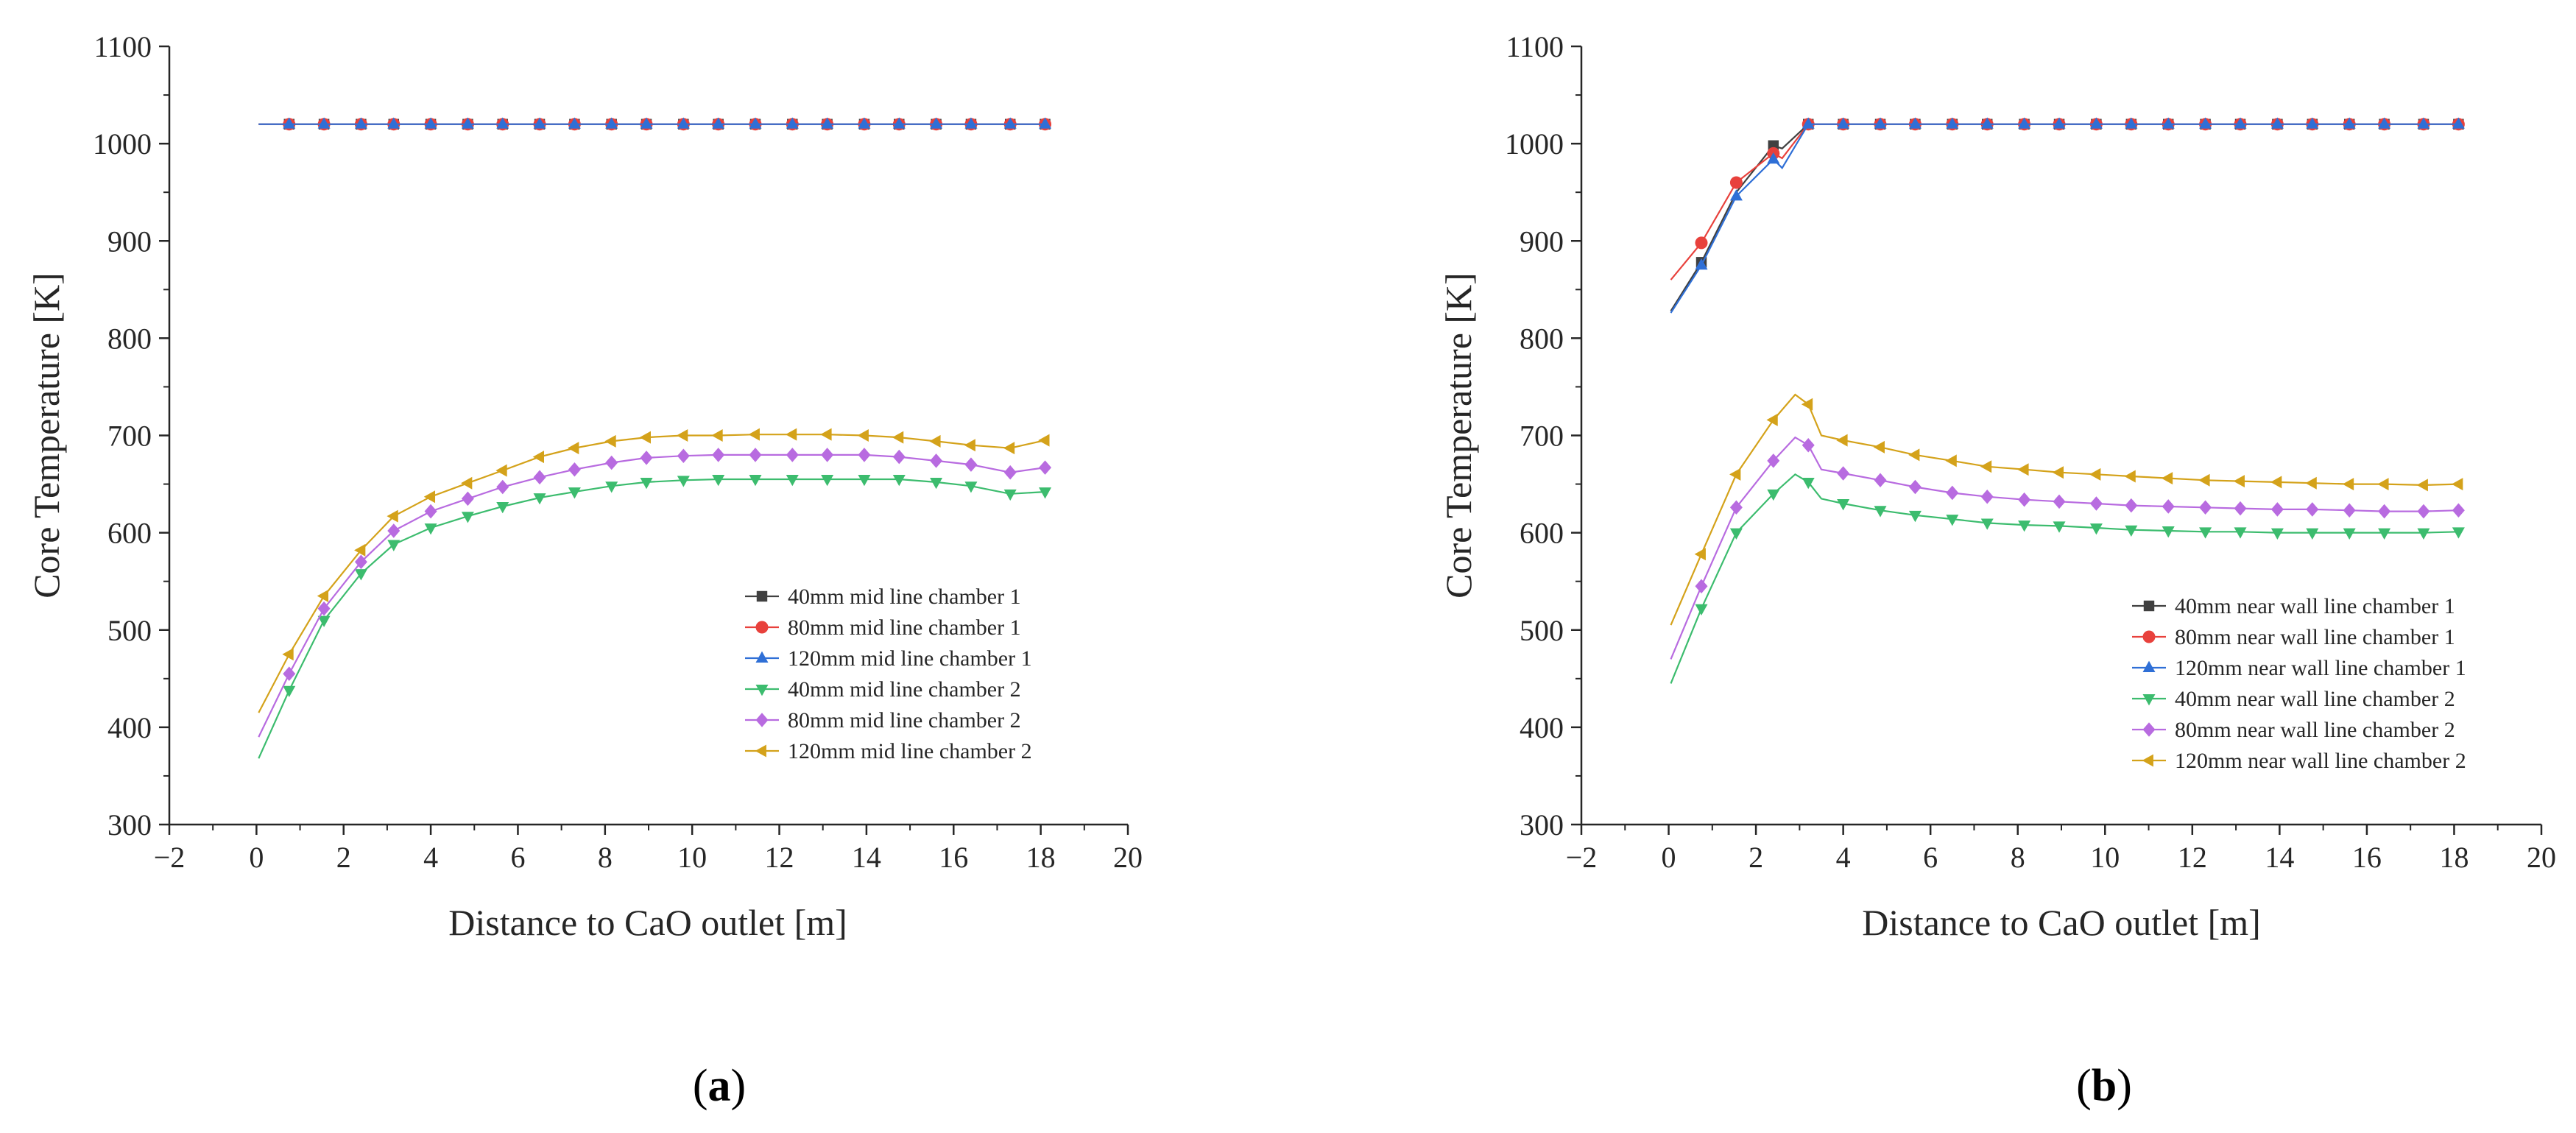 The width and height of the screenshot is (2576, 1133). I want to click on x-tick-label: 8, so click(605, 857).